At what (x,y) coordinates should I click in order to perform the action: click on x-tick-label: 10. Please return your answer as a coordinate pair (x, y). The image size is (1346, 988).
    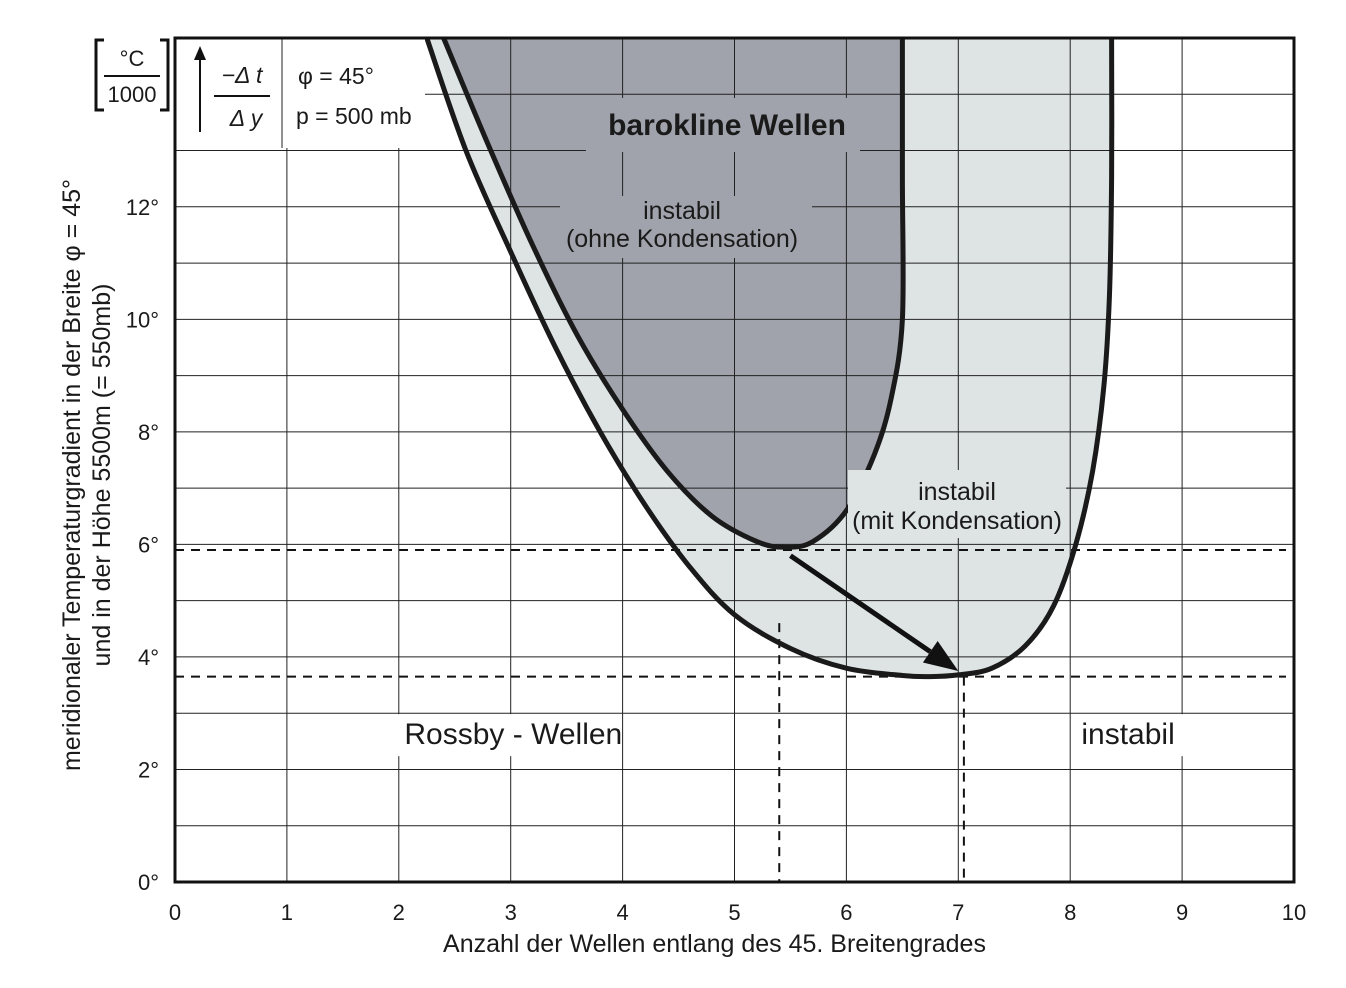
    Looking at the image, I should click on (1294, 912).